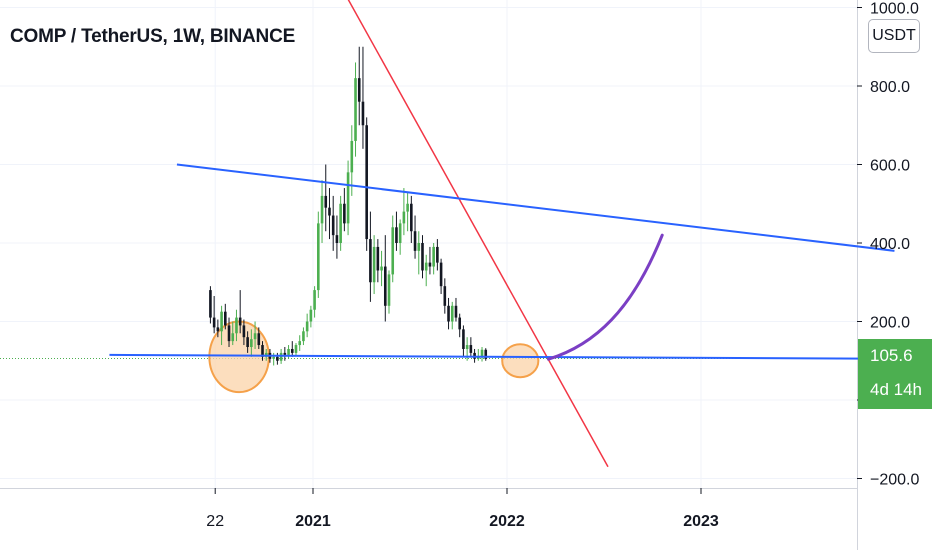  Describe the element at coordinates (890, 87) in the screenshot. I see `price-tick-label: 800.0` at that location.